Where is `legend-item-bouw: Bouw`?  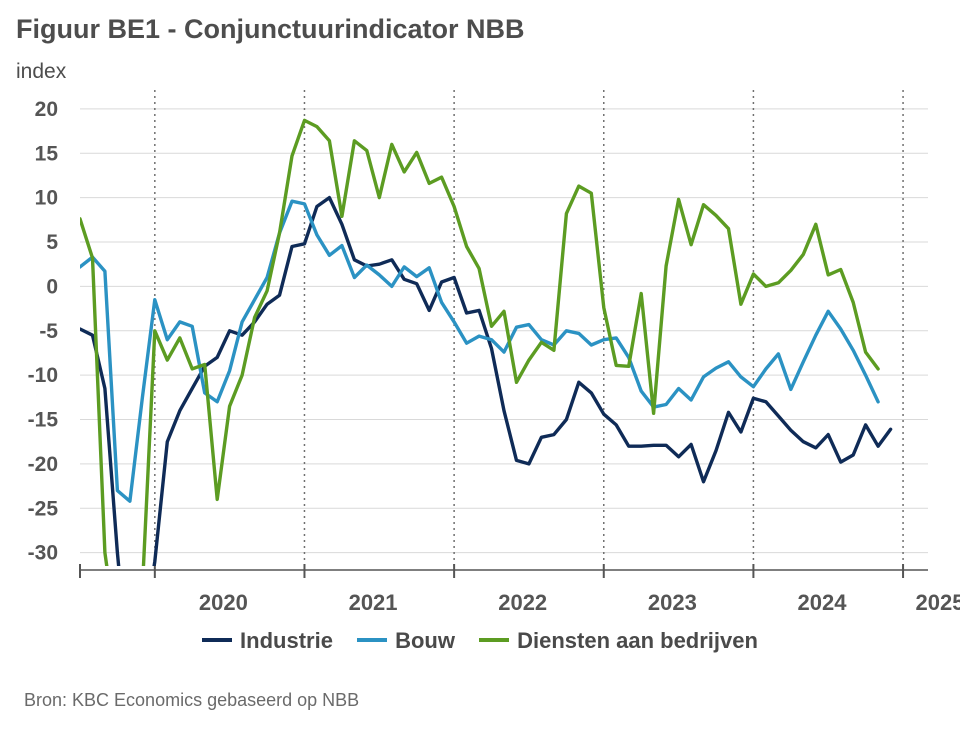
legend-item-bouw: Bouw is located at coordinates (406, 641).